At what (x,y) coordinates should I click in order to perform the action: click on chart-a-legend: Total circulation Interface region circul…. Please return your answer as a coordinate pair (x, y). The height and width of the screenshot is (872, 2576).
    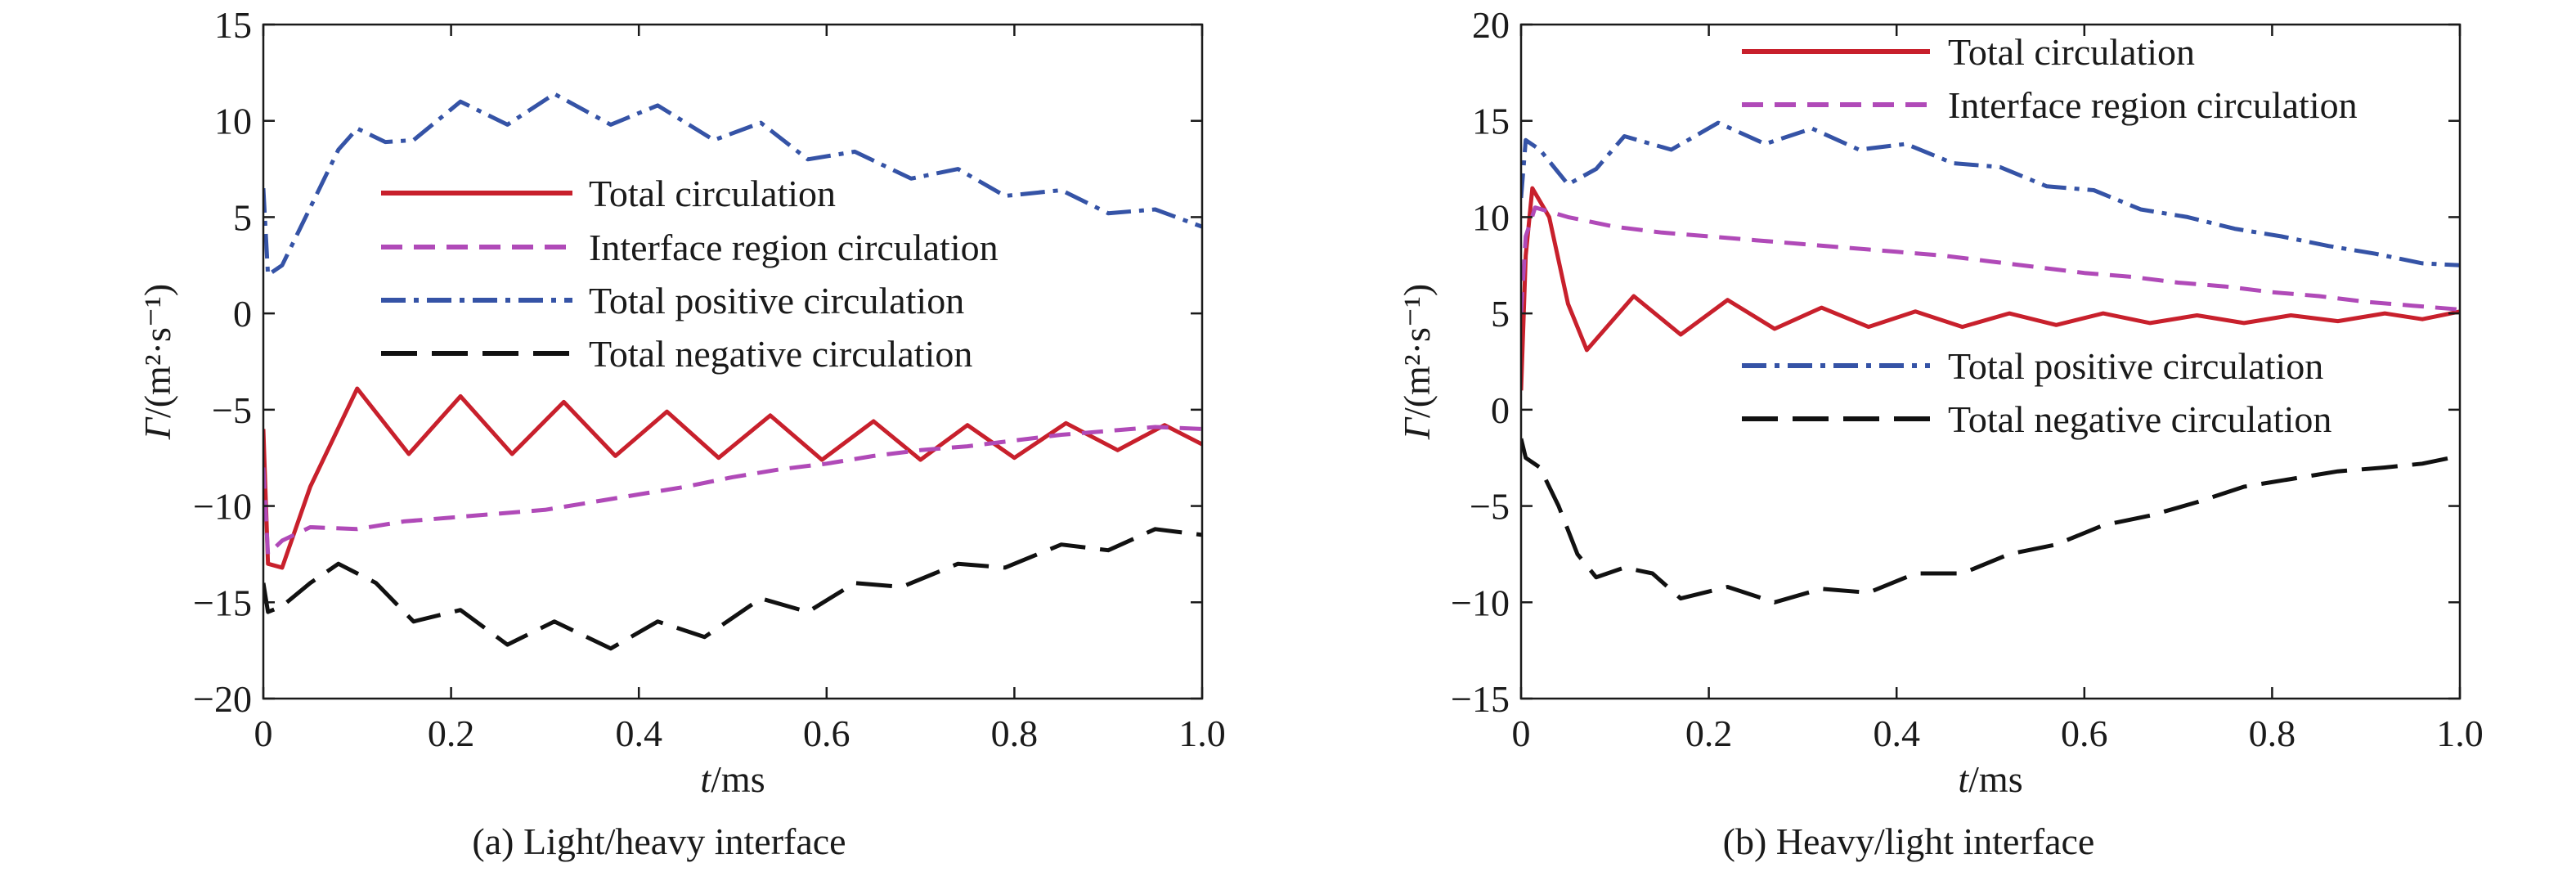
    Looking at the image, I should click on (690, 274).